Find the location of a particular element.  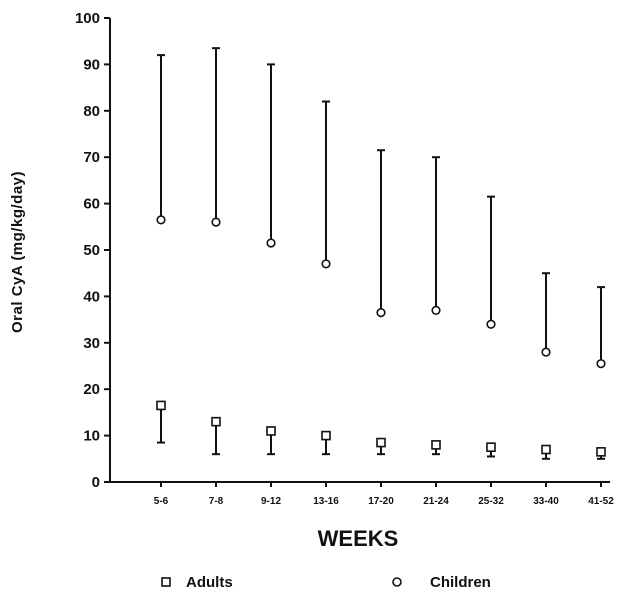

y-tick-label: 50 is located at coordinates (91, 250).